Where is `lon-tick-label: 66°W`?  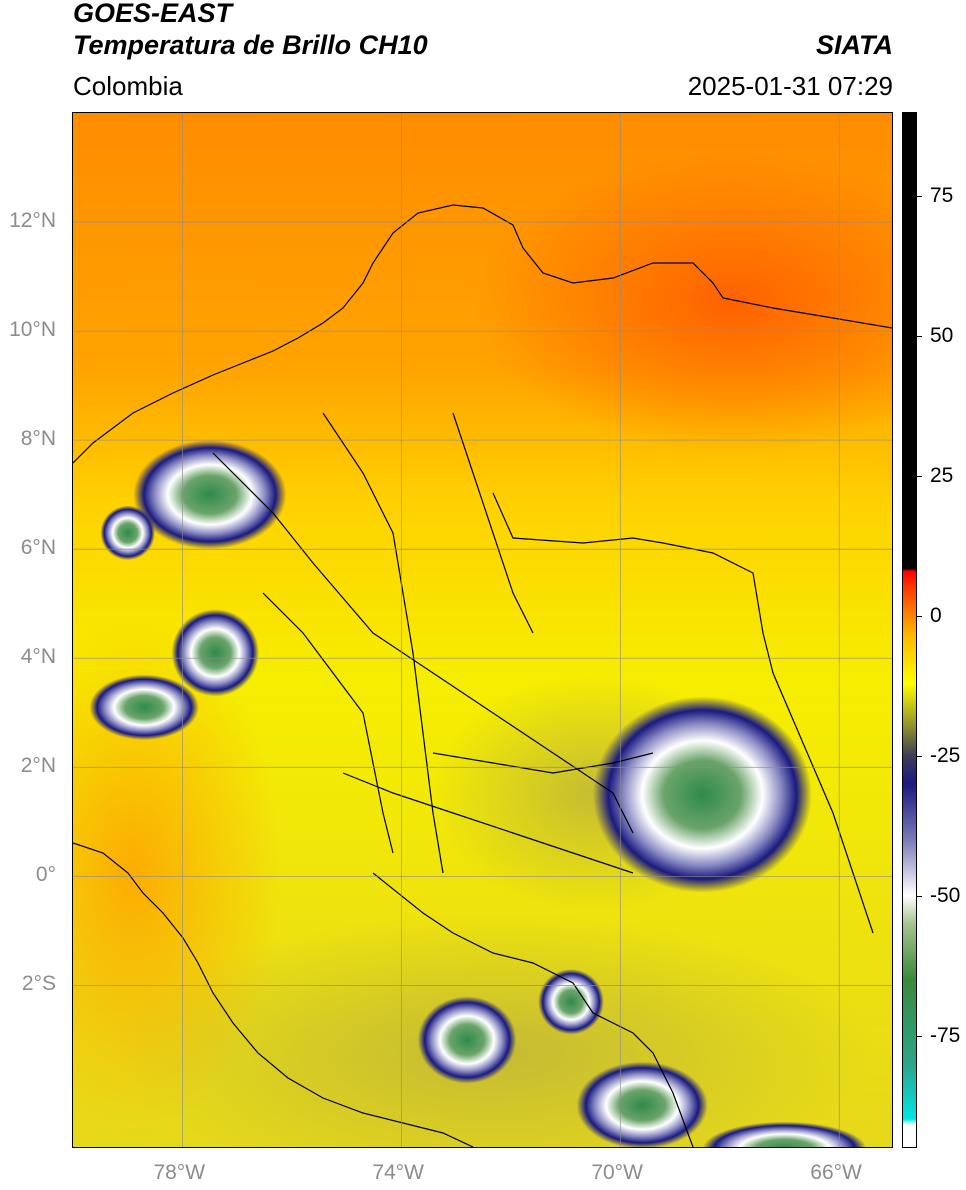
lon-tick-label: 66°W is located at coordinates (836, 1172).